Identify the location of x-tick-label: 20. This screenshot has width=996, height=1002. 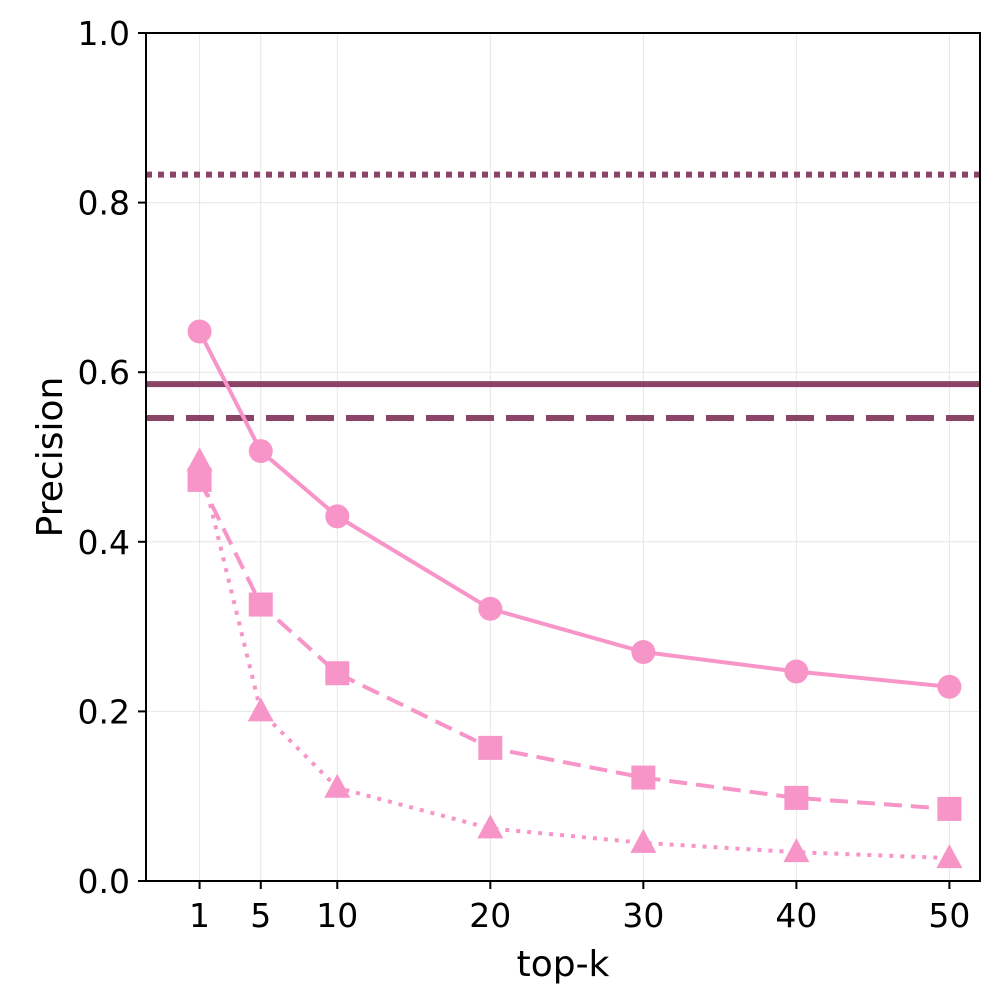
(490, 915).